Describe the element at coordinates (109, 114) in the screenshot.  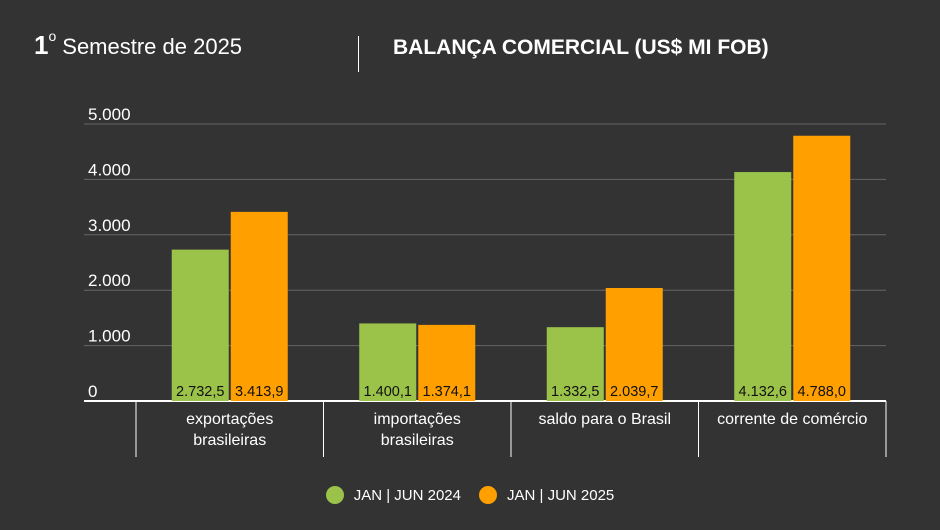
I see `y-tick-label: 5.000` at that location.